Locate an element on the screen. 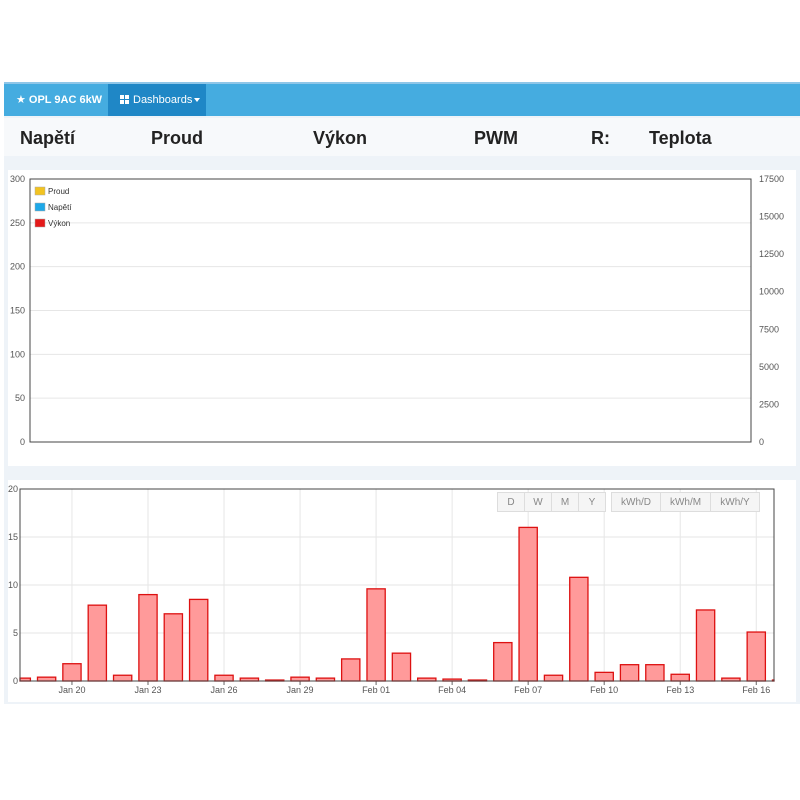 This screenshot has height=800, width=800. y-left-tick-label: 0 is located at coordinates (22, 442).